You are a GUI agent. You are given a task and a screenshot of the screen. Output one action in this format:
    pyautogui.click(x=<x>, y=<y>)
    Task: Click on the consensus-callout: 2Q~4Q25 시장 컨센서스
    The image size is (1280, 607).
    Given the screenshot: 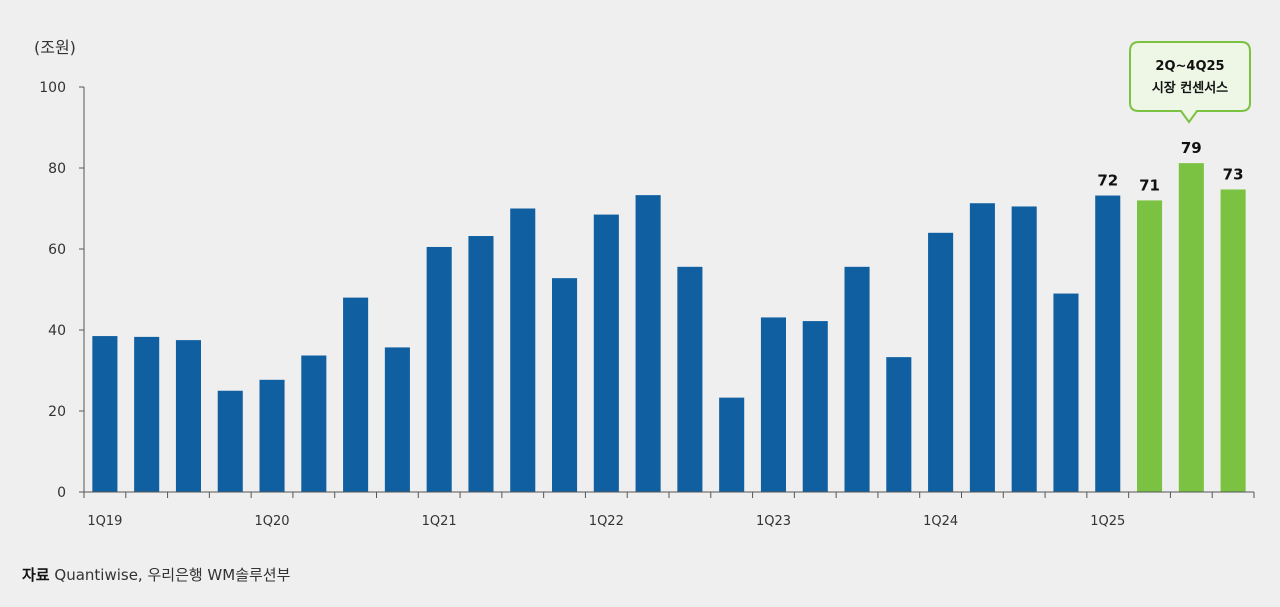 What is the action you would take?
    pyautogui.click(x=1190, y=82)
    